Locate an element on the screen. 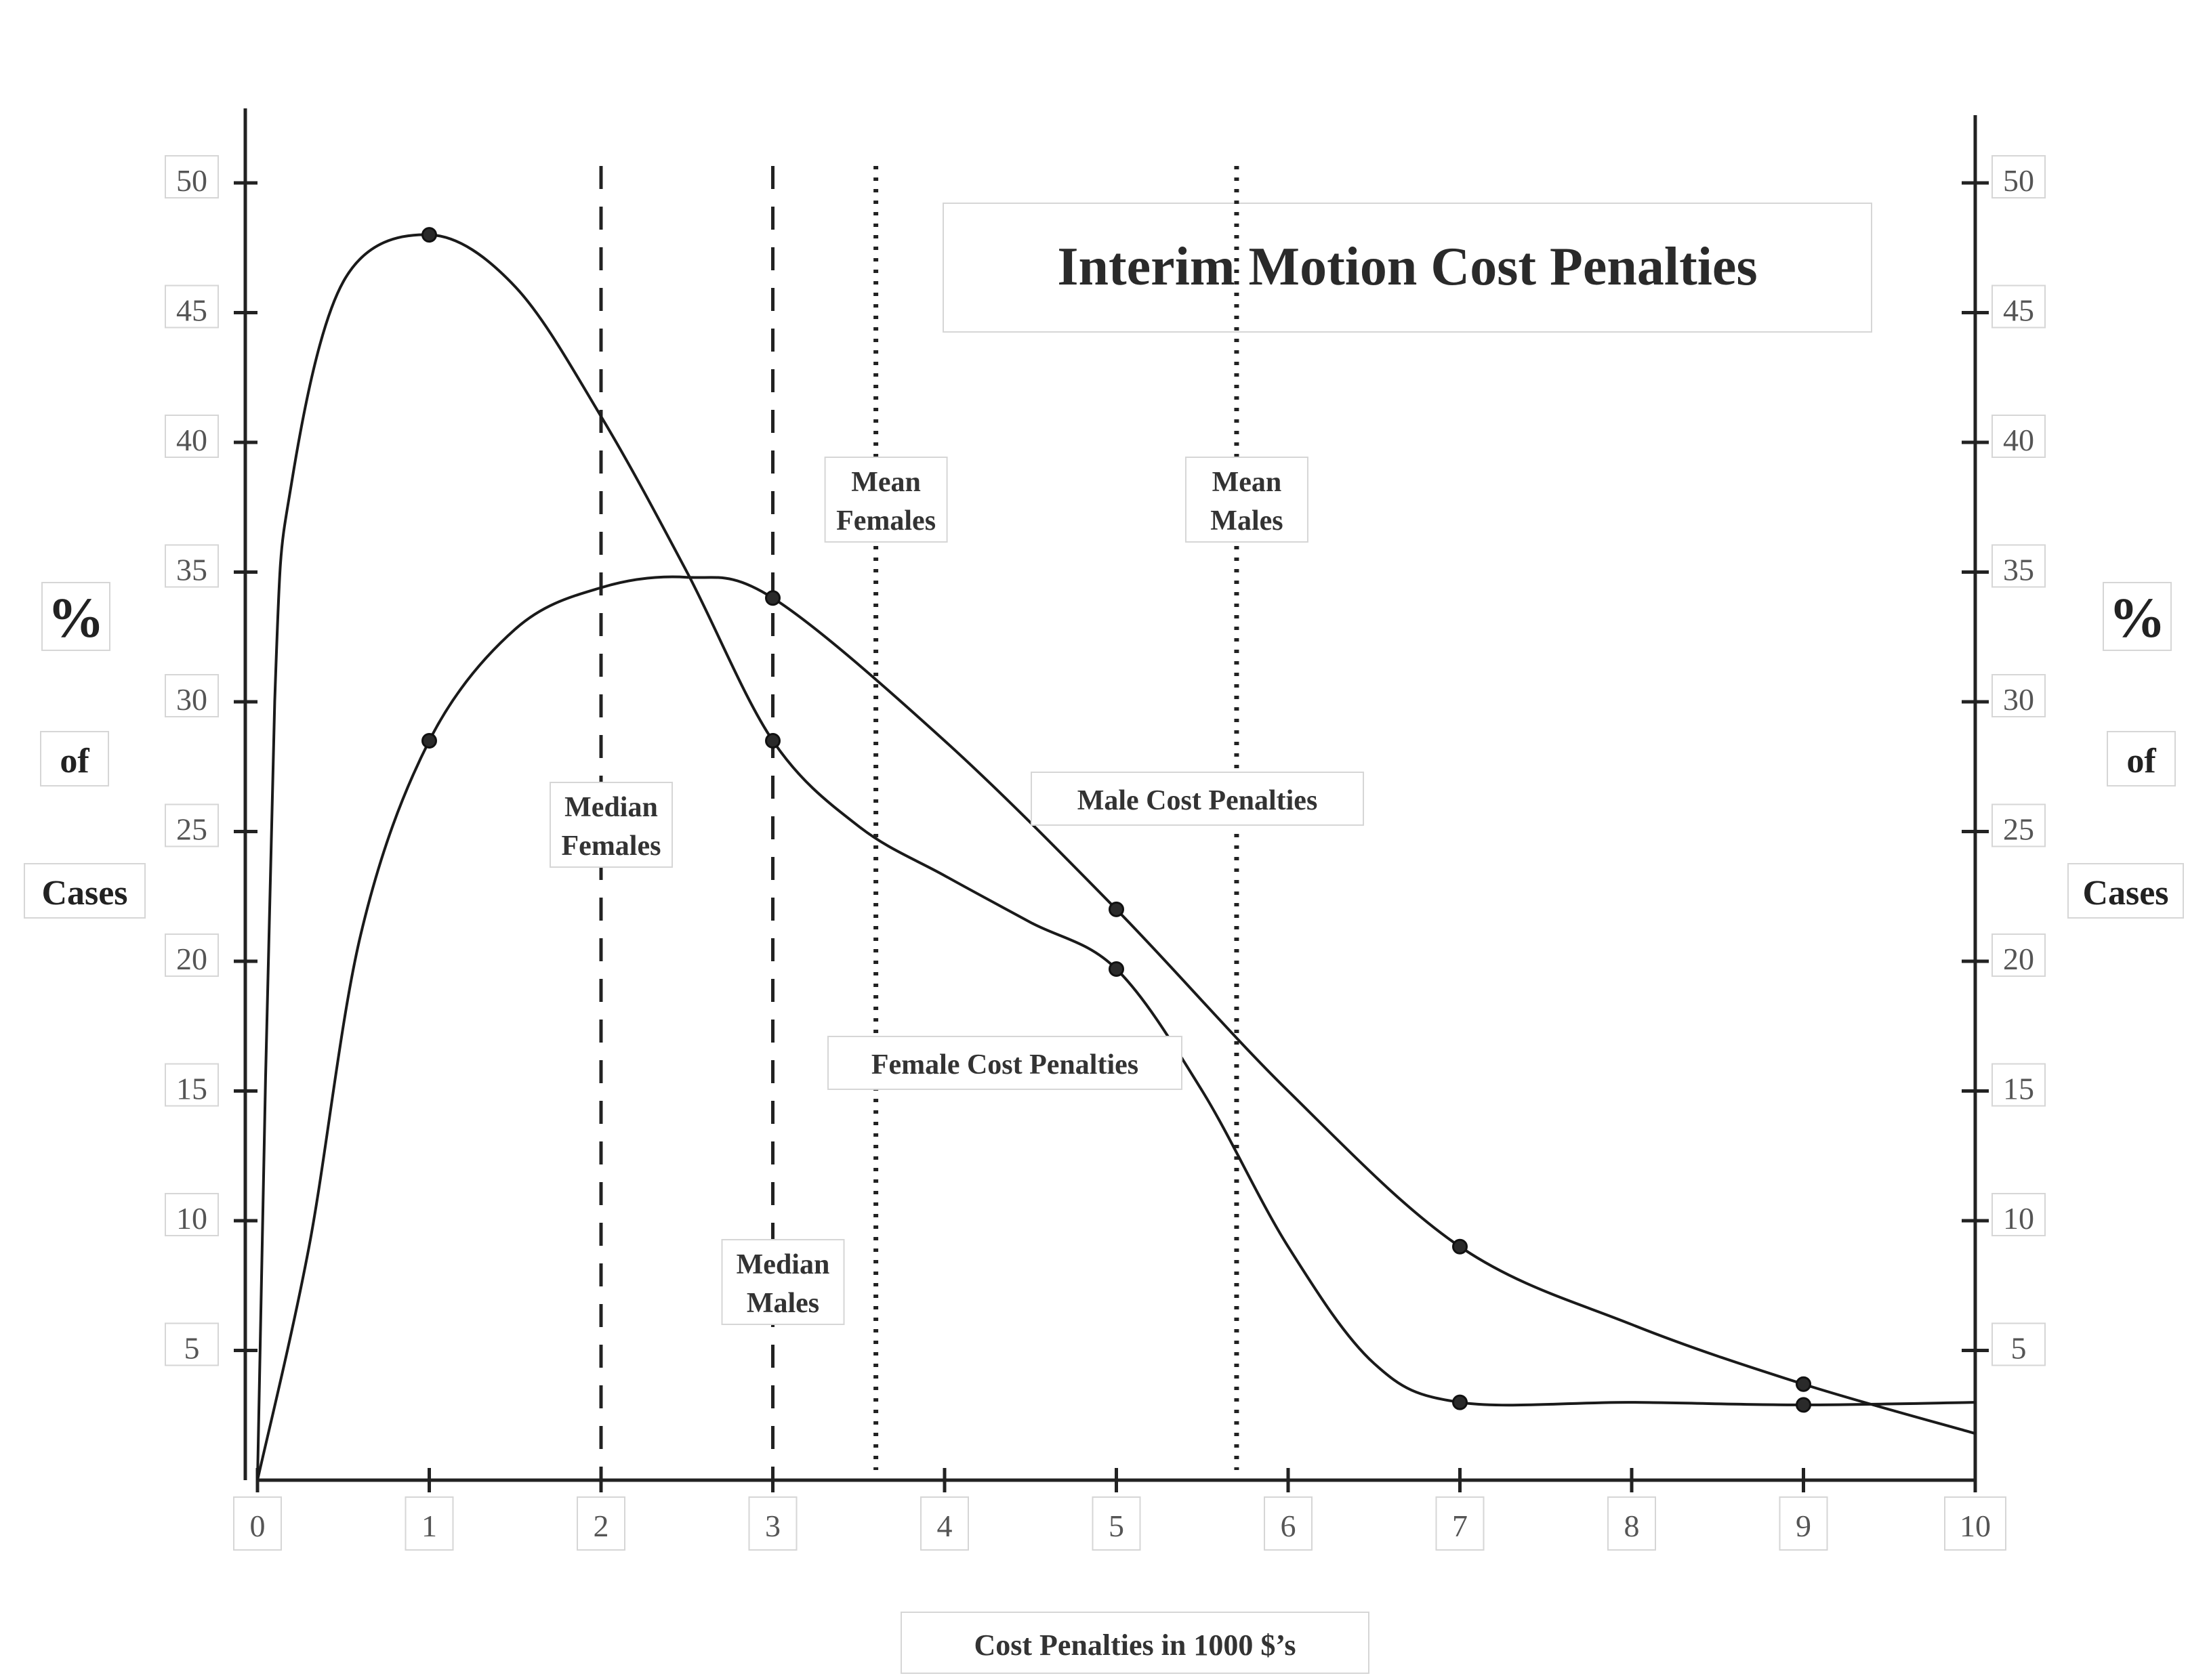  x-tick-label: 2 is located at coordinates (601, 1526).